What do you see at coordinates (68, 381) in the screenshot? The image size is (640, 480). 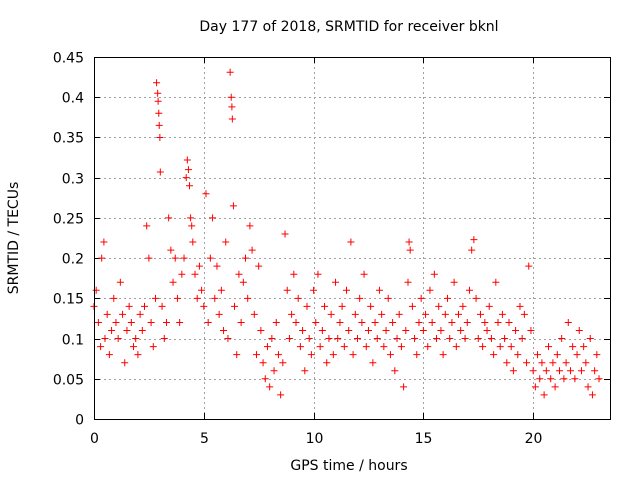 I see `y-tick-label: 0.05` at bounding box center [68, 381].